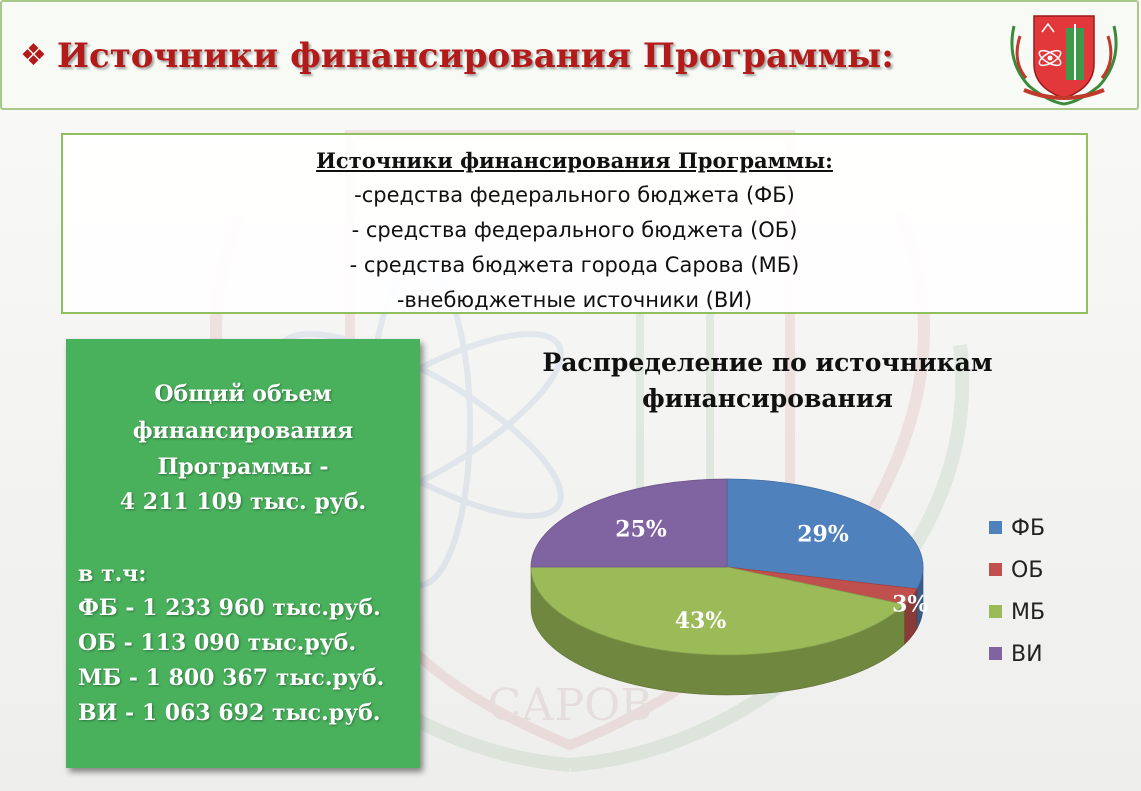 The height and width of the screenshot is (791, 1141). What do you see at coordinates (1027, 570) in the screenshot?
I see `legend-label-об: ОБ` at bounding box center [1027, 570].